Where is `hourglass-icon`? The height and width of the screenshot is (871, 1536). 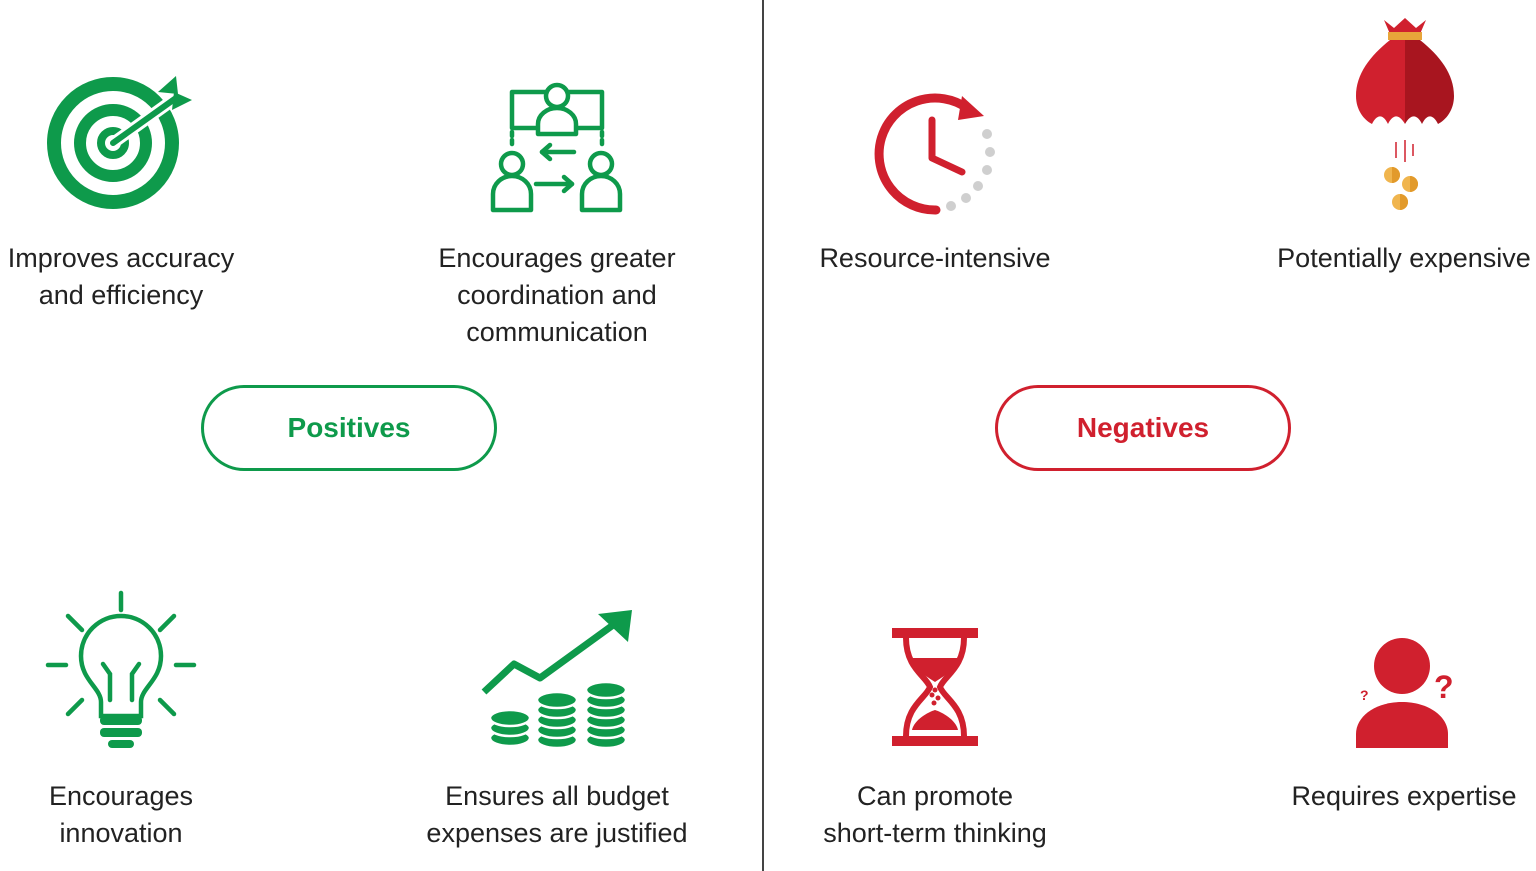
hourglass-icon is located at coordinates (935, 687).